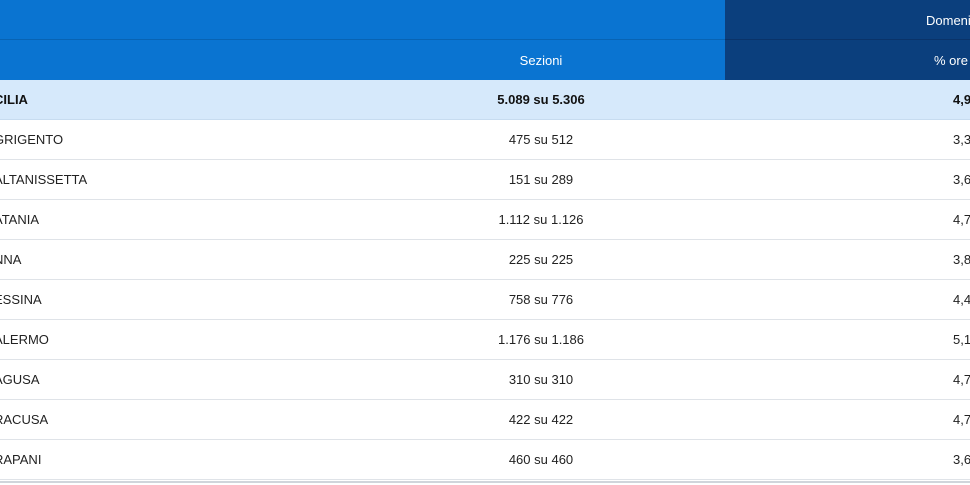  What do you see at coordinates (541, 379) in the screenshot?
I see `row-sezioni: 310 su 310` at bounding box center [541, 379].